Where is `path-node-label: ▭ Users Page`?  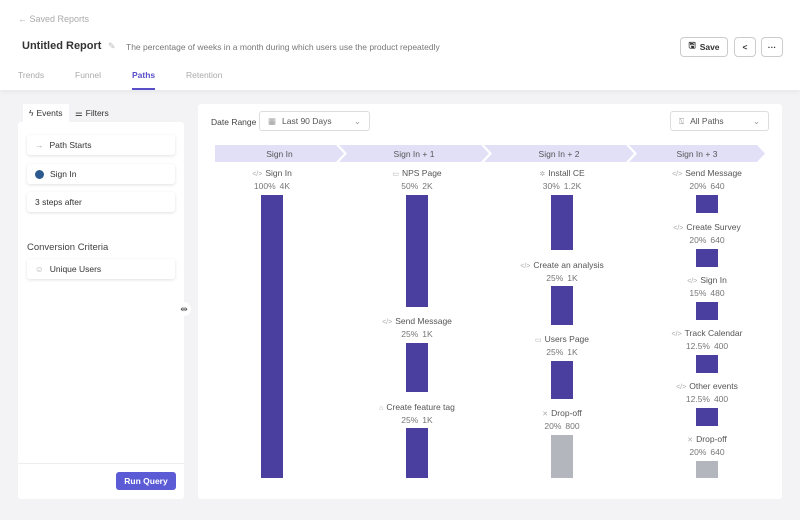 path-node-label: ▭ Users Page is located at coordinates (562, 339).